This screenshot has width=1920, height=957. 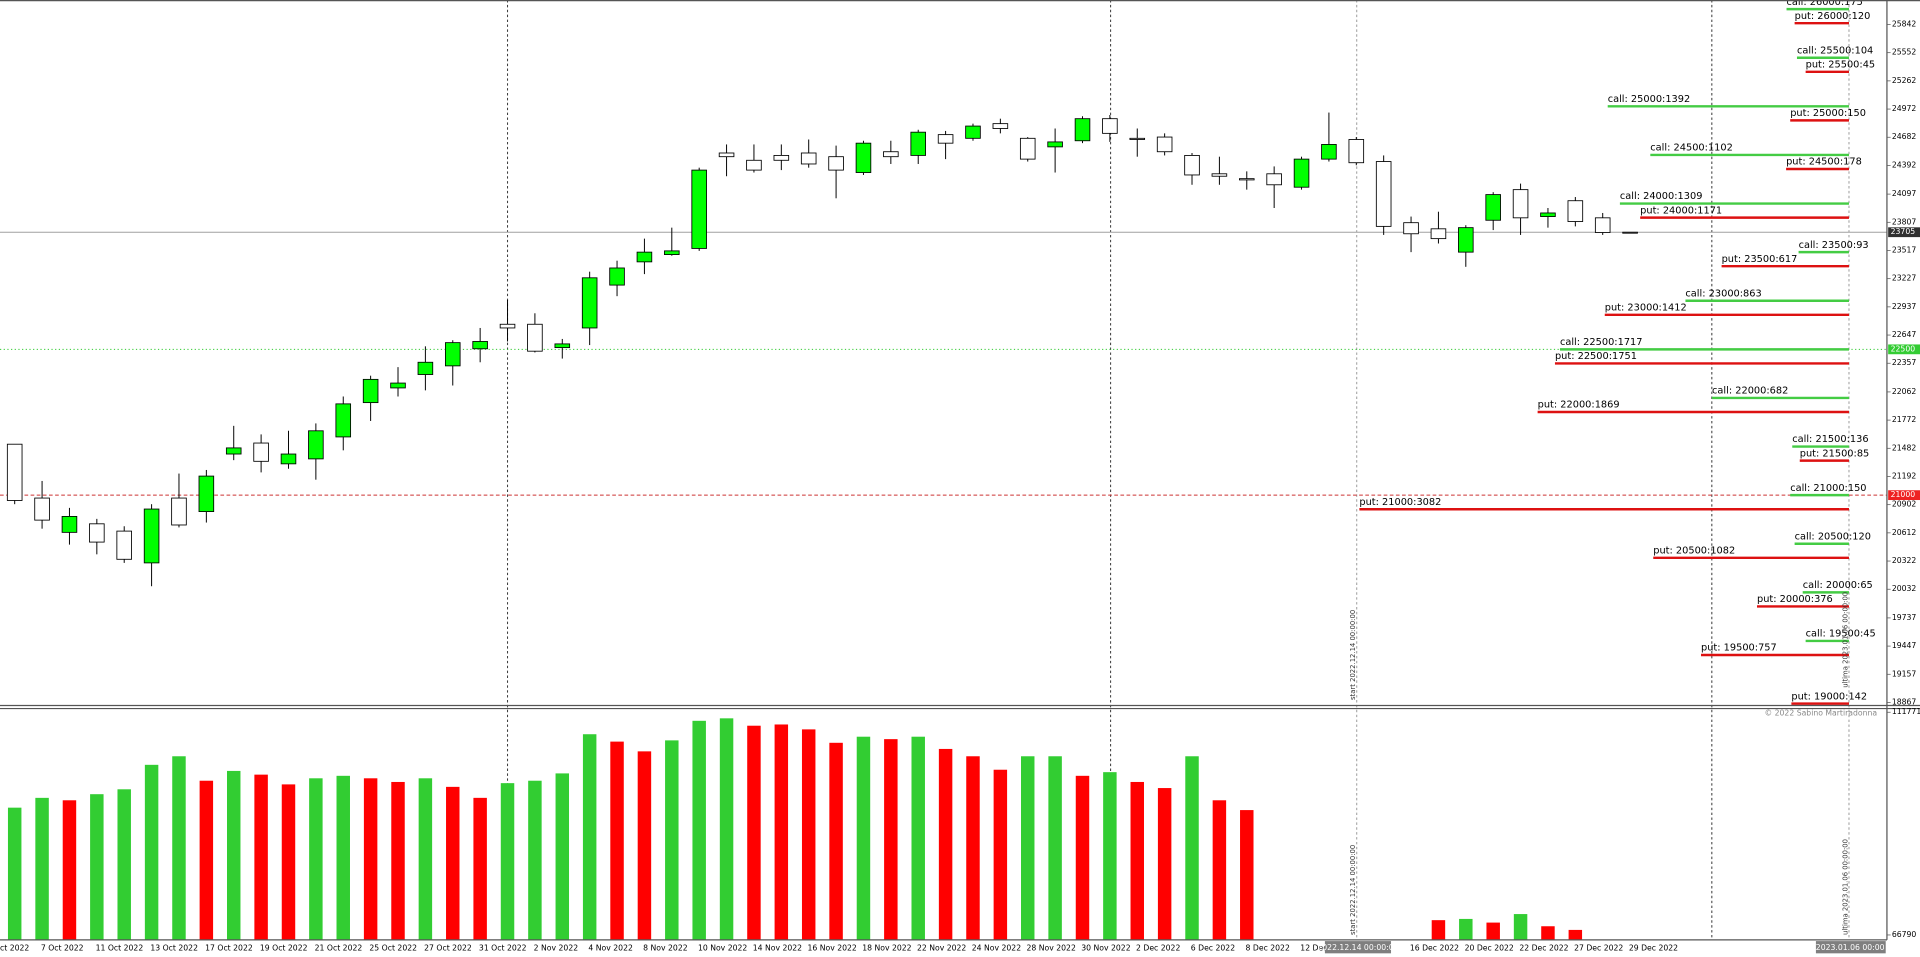 I want to click on y-tick-label: 19737, so click(x=1904, y=617).